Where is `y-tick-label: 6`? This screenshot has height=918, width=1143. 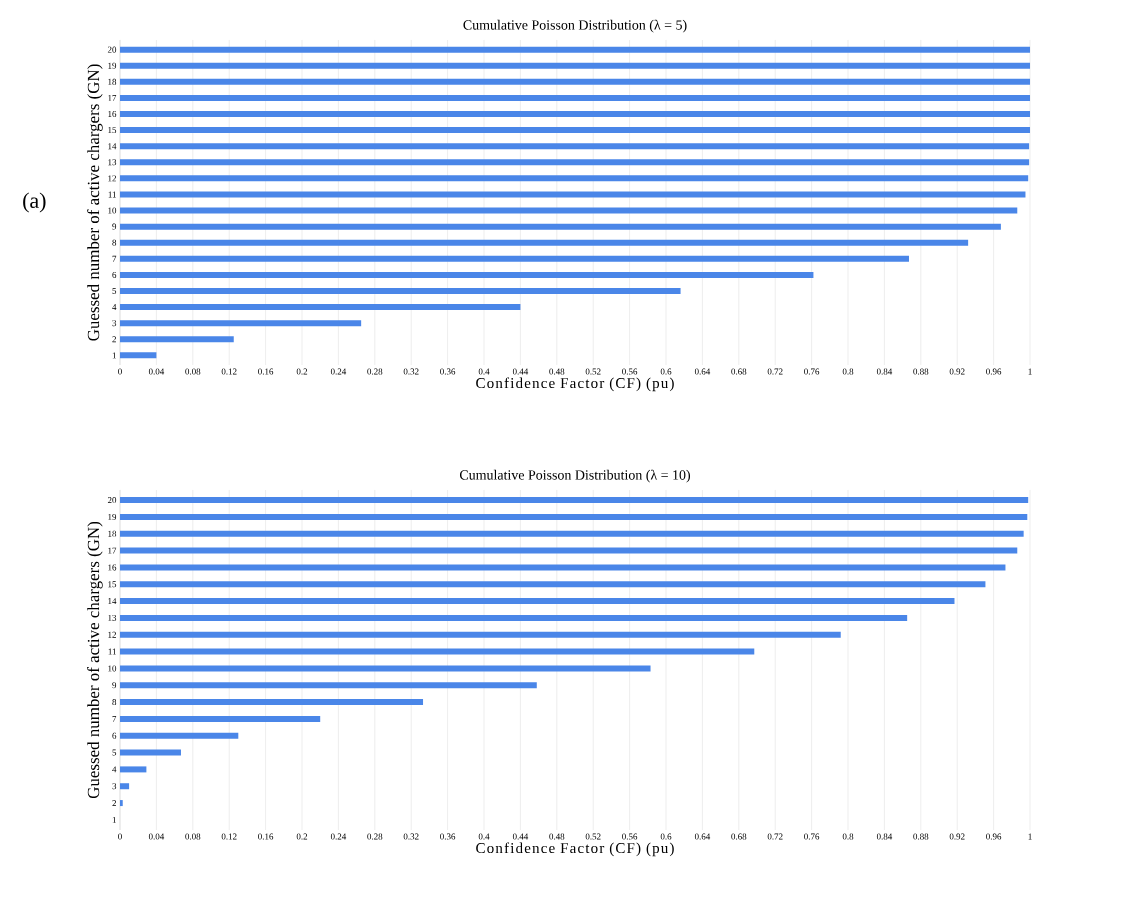 y-tick-label: 6 is located at coordinates (114, 274).